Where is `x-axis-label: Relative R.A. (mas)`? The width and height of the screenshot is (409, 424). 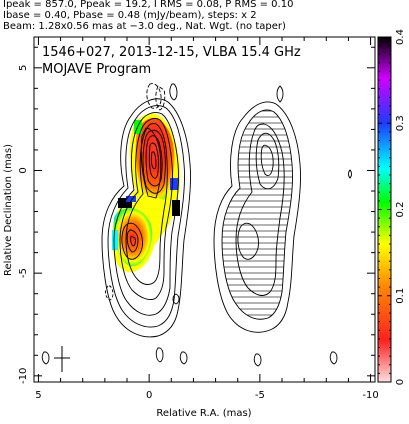 x-axis-label: Relative R.A. (mas) is located at coordinates (203, 413).